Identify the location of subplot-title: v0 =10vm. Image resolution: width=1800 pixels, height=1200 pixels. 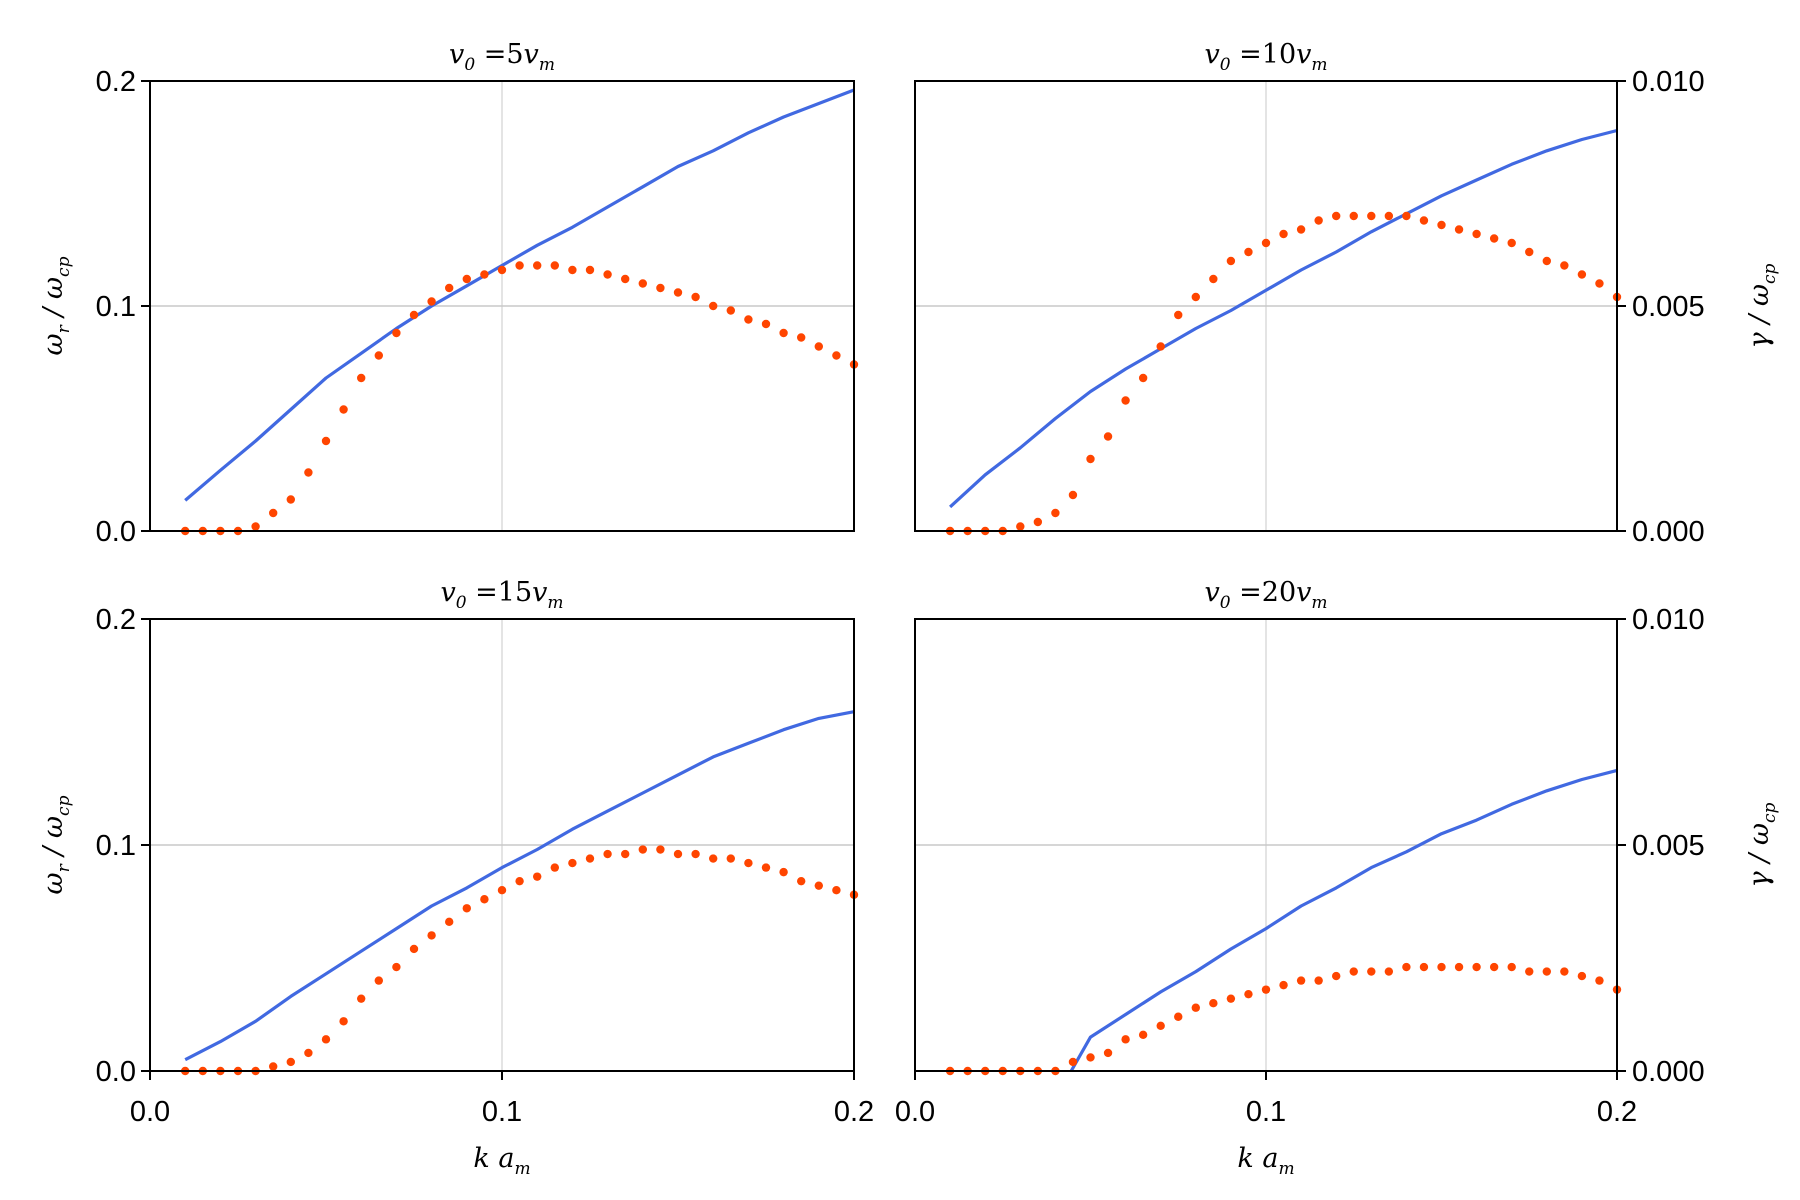
(1265, 57).